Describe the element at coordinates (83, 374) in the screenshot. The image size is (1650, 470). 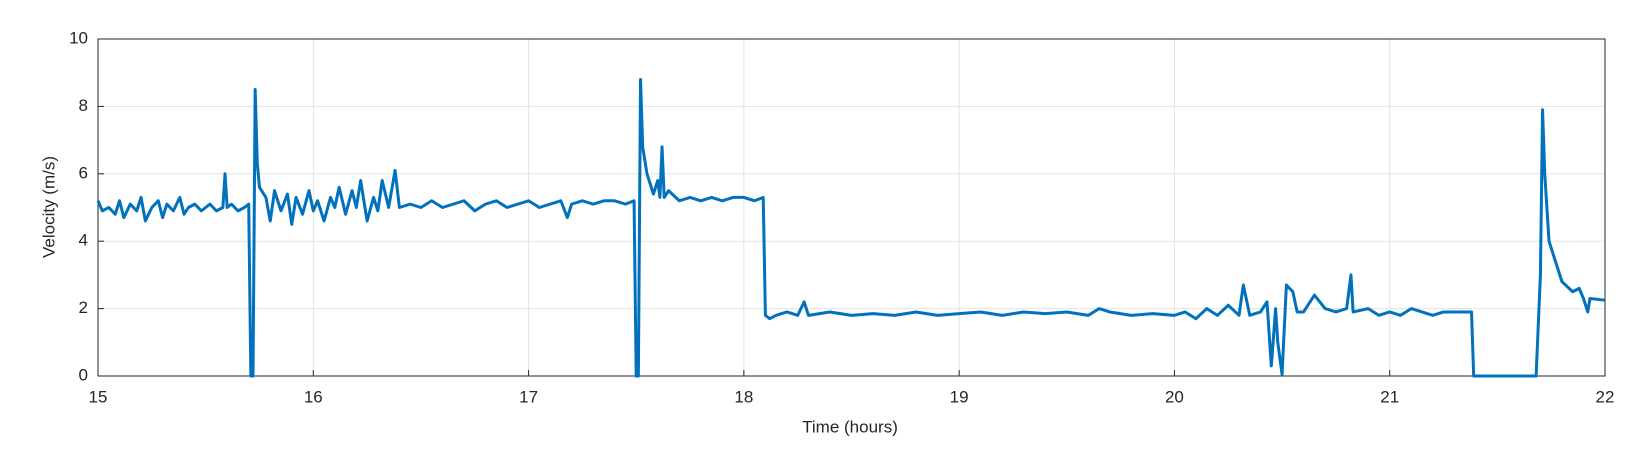
I see `y-tick-label: 0` at that location.